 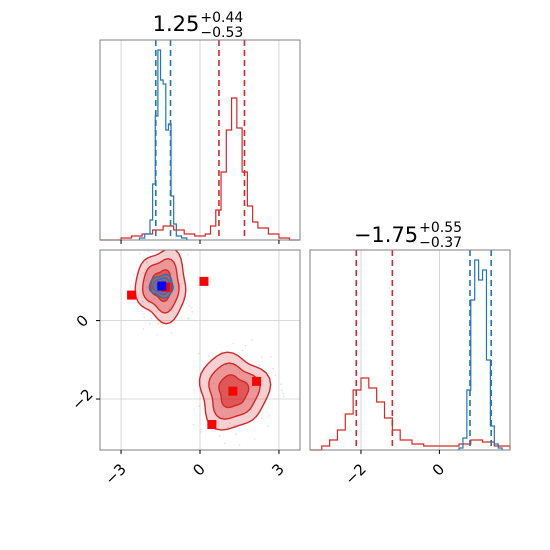 What do you see at coordinates (116, 474) in the screenshot?
I see `contour-panel-x-tick-label: −3` at bounding box center [116, 474].